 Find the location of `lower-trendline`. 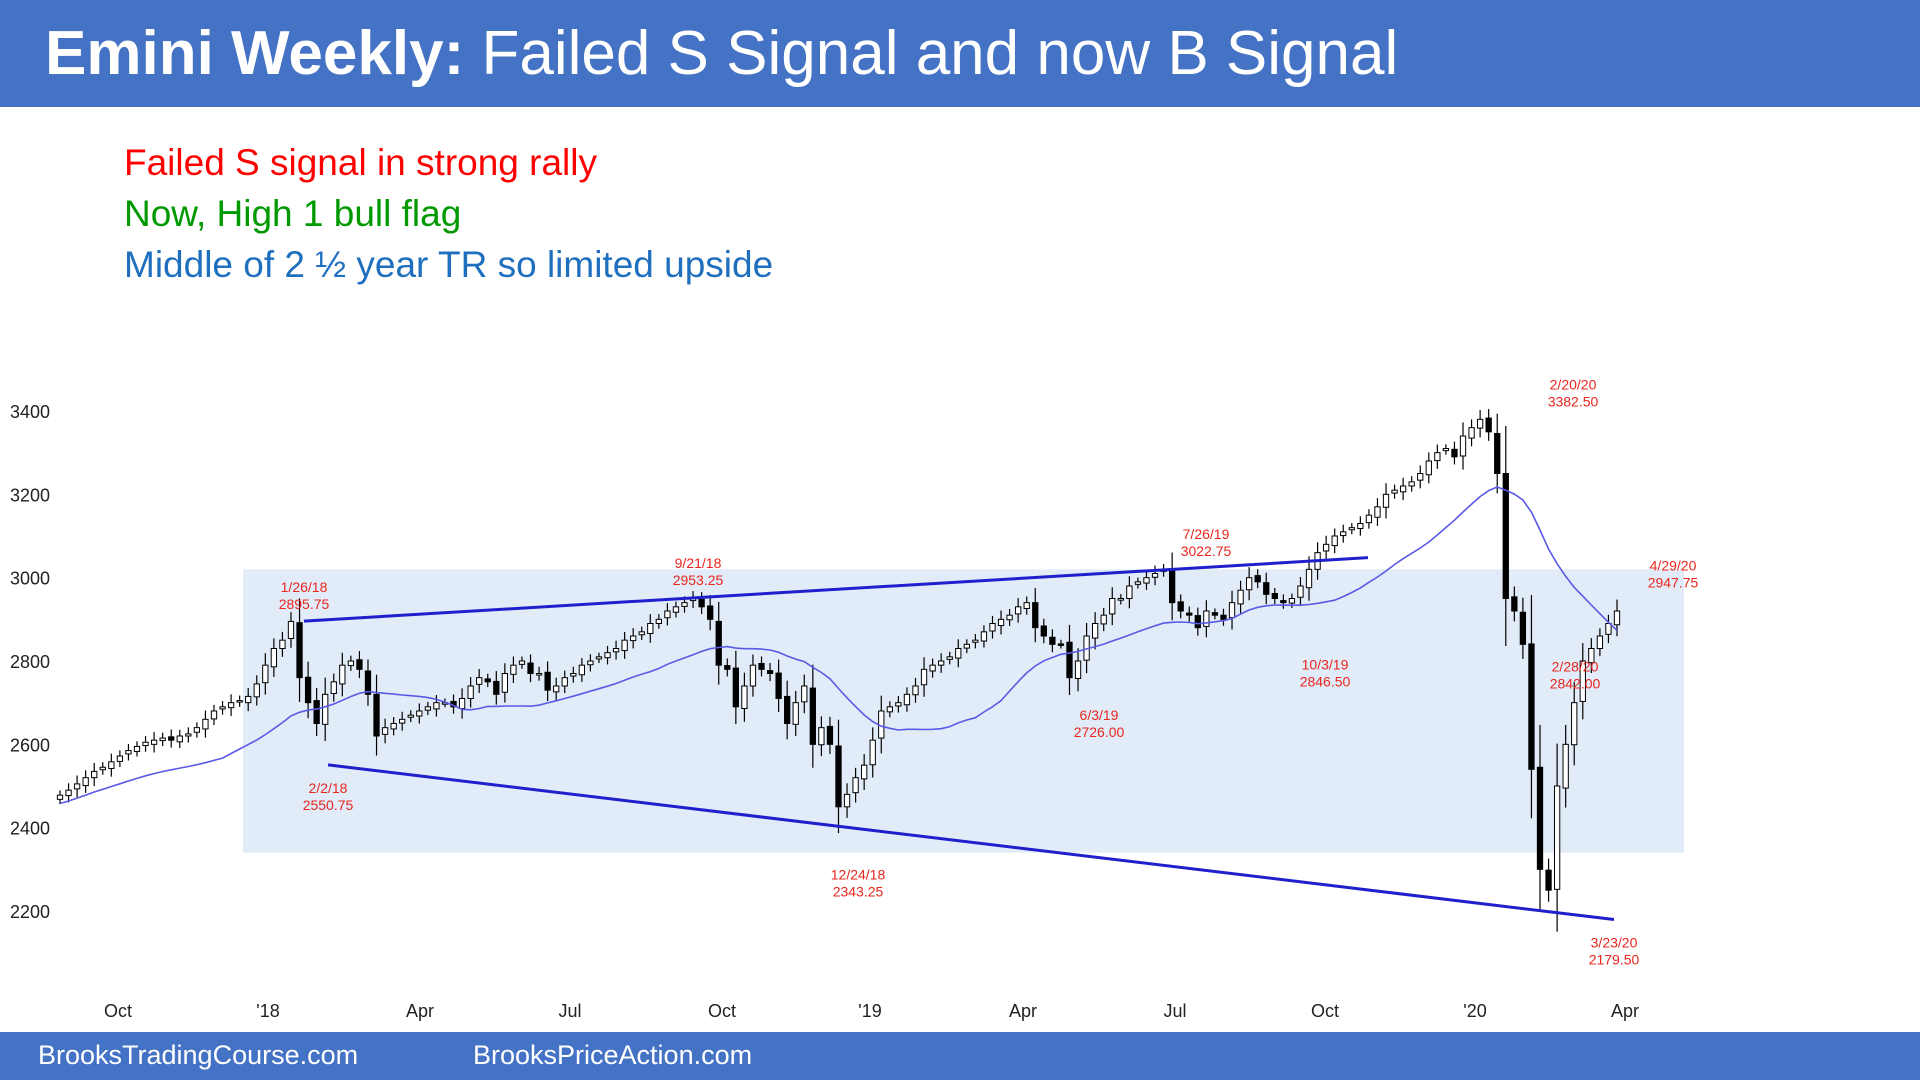

lower-trendline is located at coordinates (971, 842).